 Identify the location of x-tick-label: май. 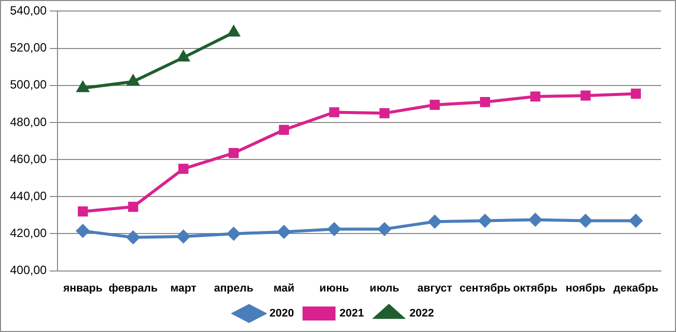
(284, 288).